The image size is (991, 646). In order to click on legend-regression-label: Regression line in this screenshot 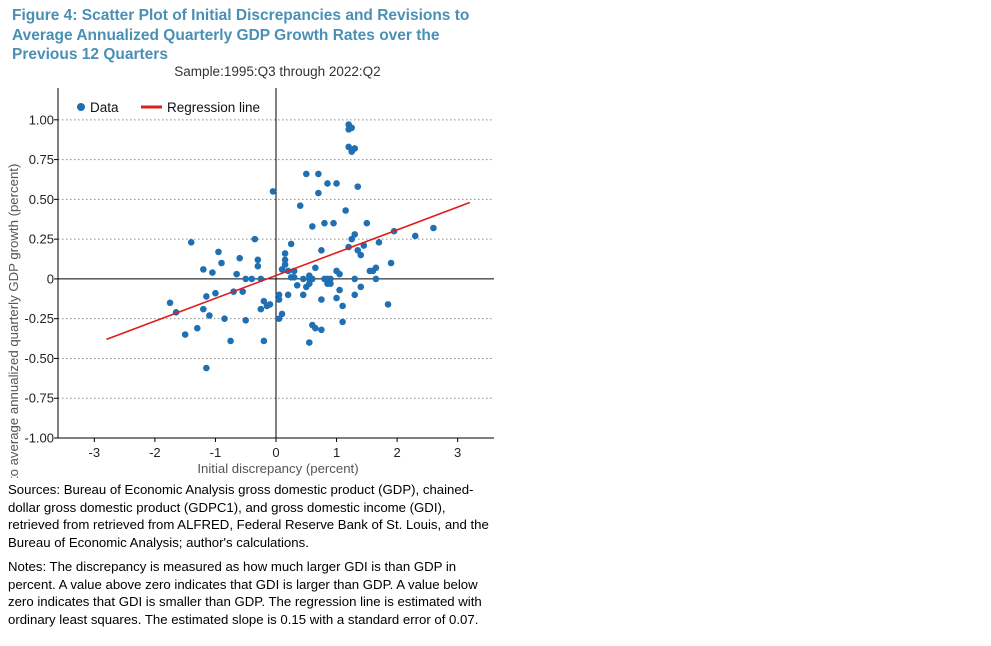, I will do `click(213, 107)`.